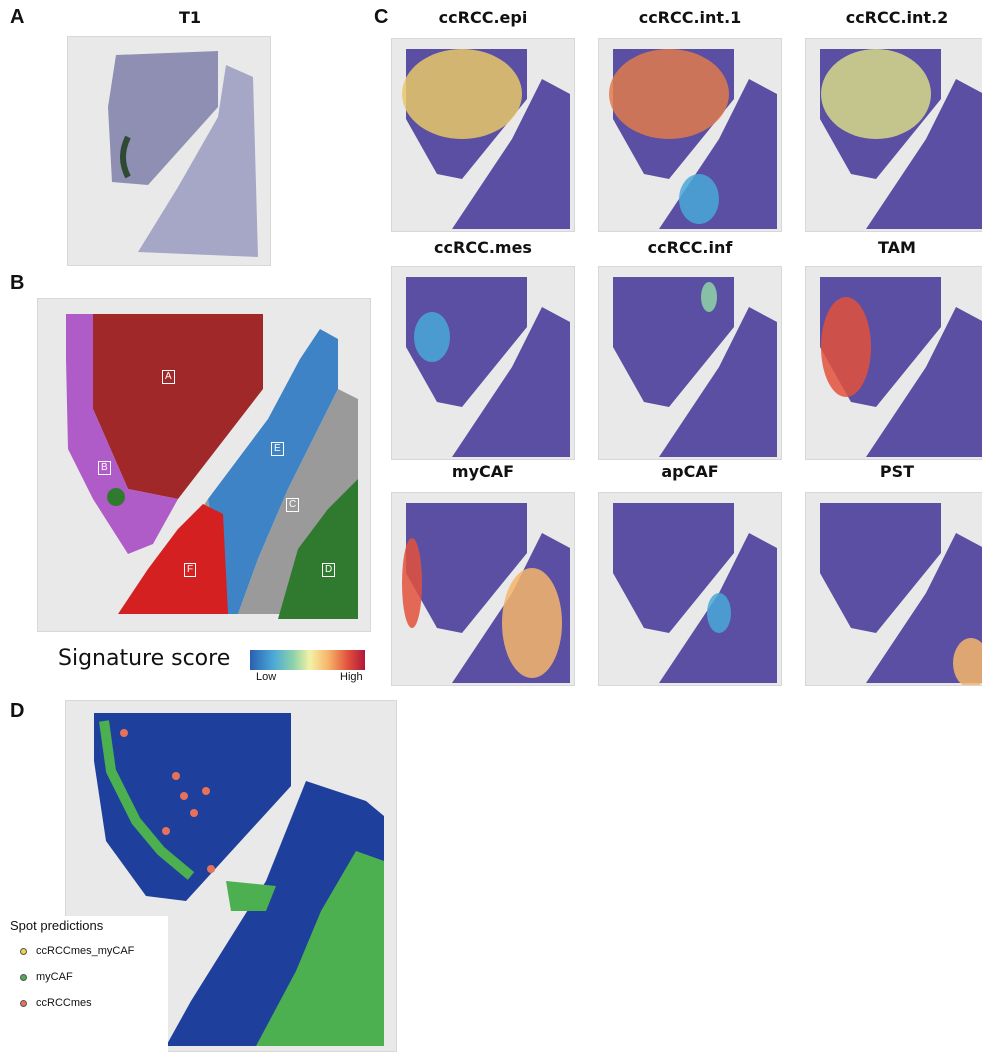  I want to click on legend-swatch-ccrccmes-mycaf, so click(23, 951).